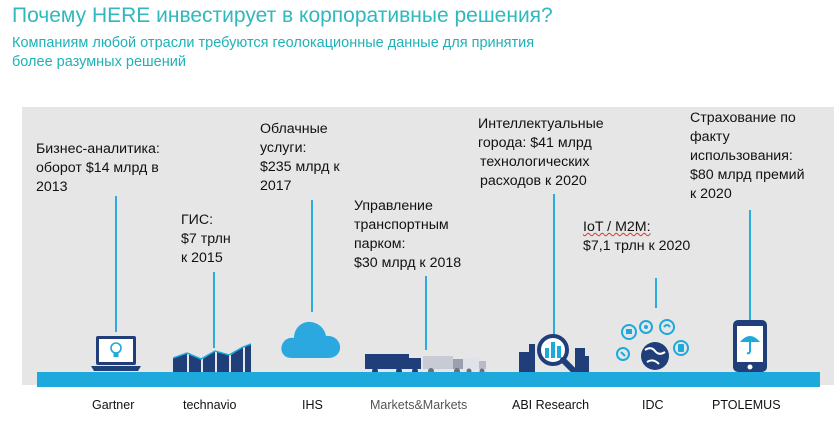  What do you see at coordinates (197, 220) in the screenshot?
I see `stat-line: ГИС:` at bounding box center [197, 220].